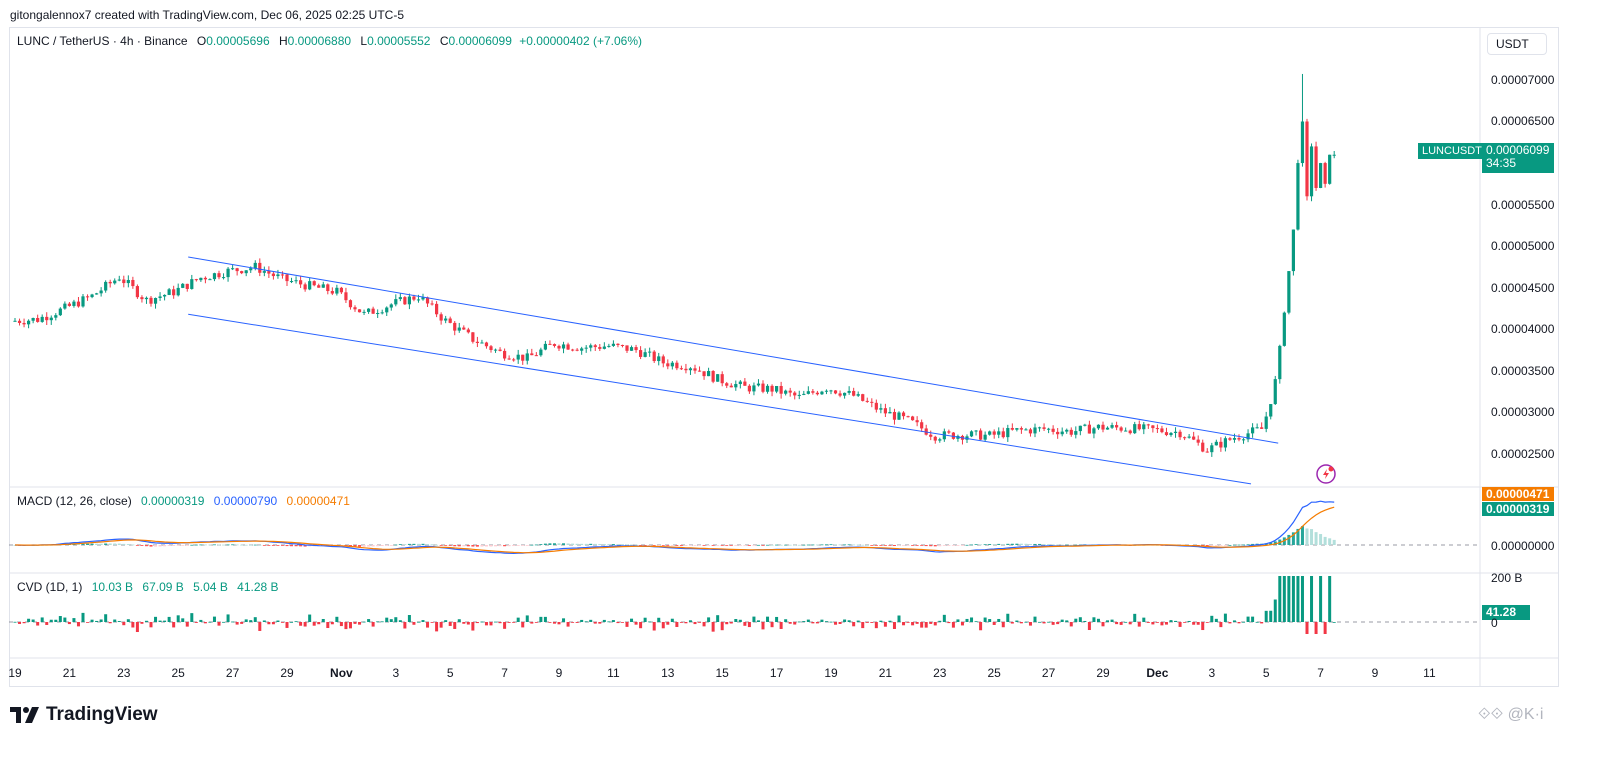 The width and height of the screenshot is (1623, 770). I want to click on cvd-group, so click(674, 605).